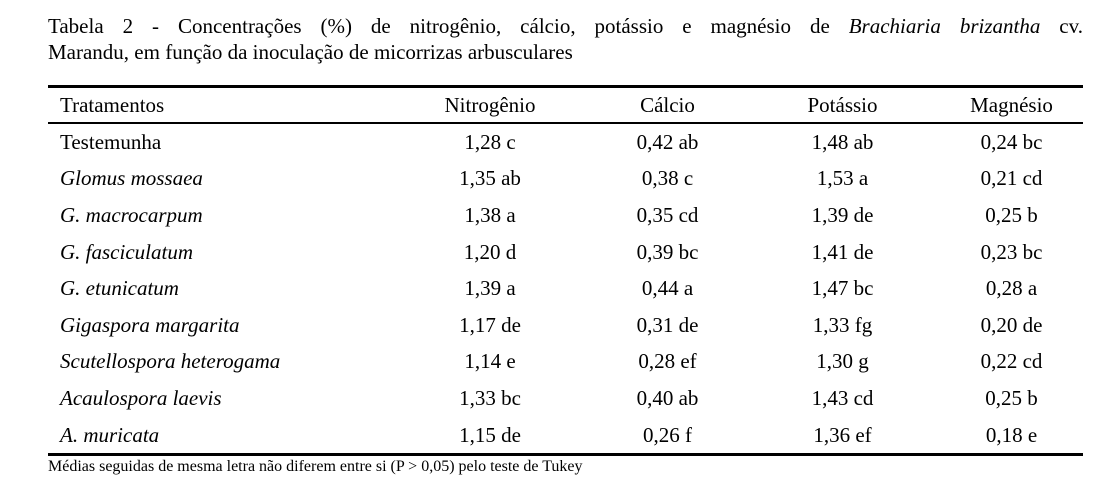 This screenshot has width=1119, height=501. What do you see at coordinates (565, 454) in the screenshot?
I see `bottom-rule` at bounding box center [565, 454].